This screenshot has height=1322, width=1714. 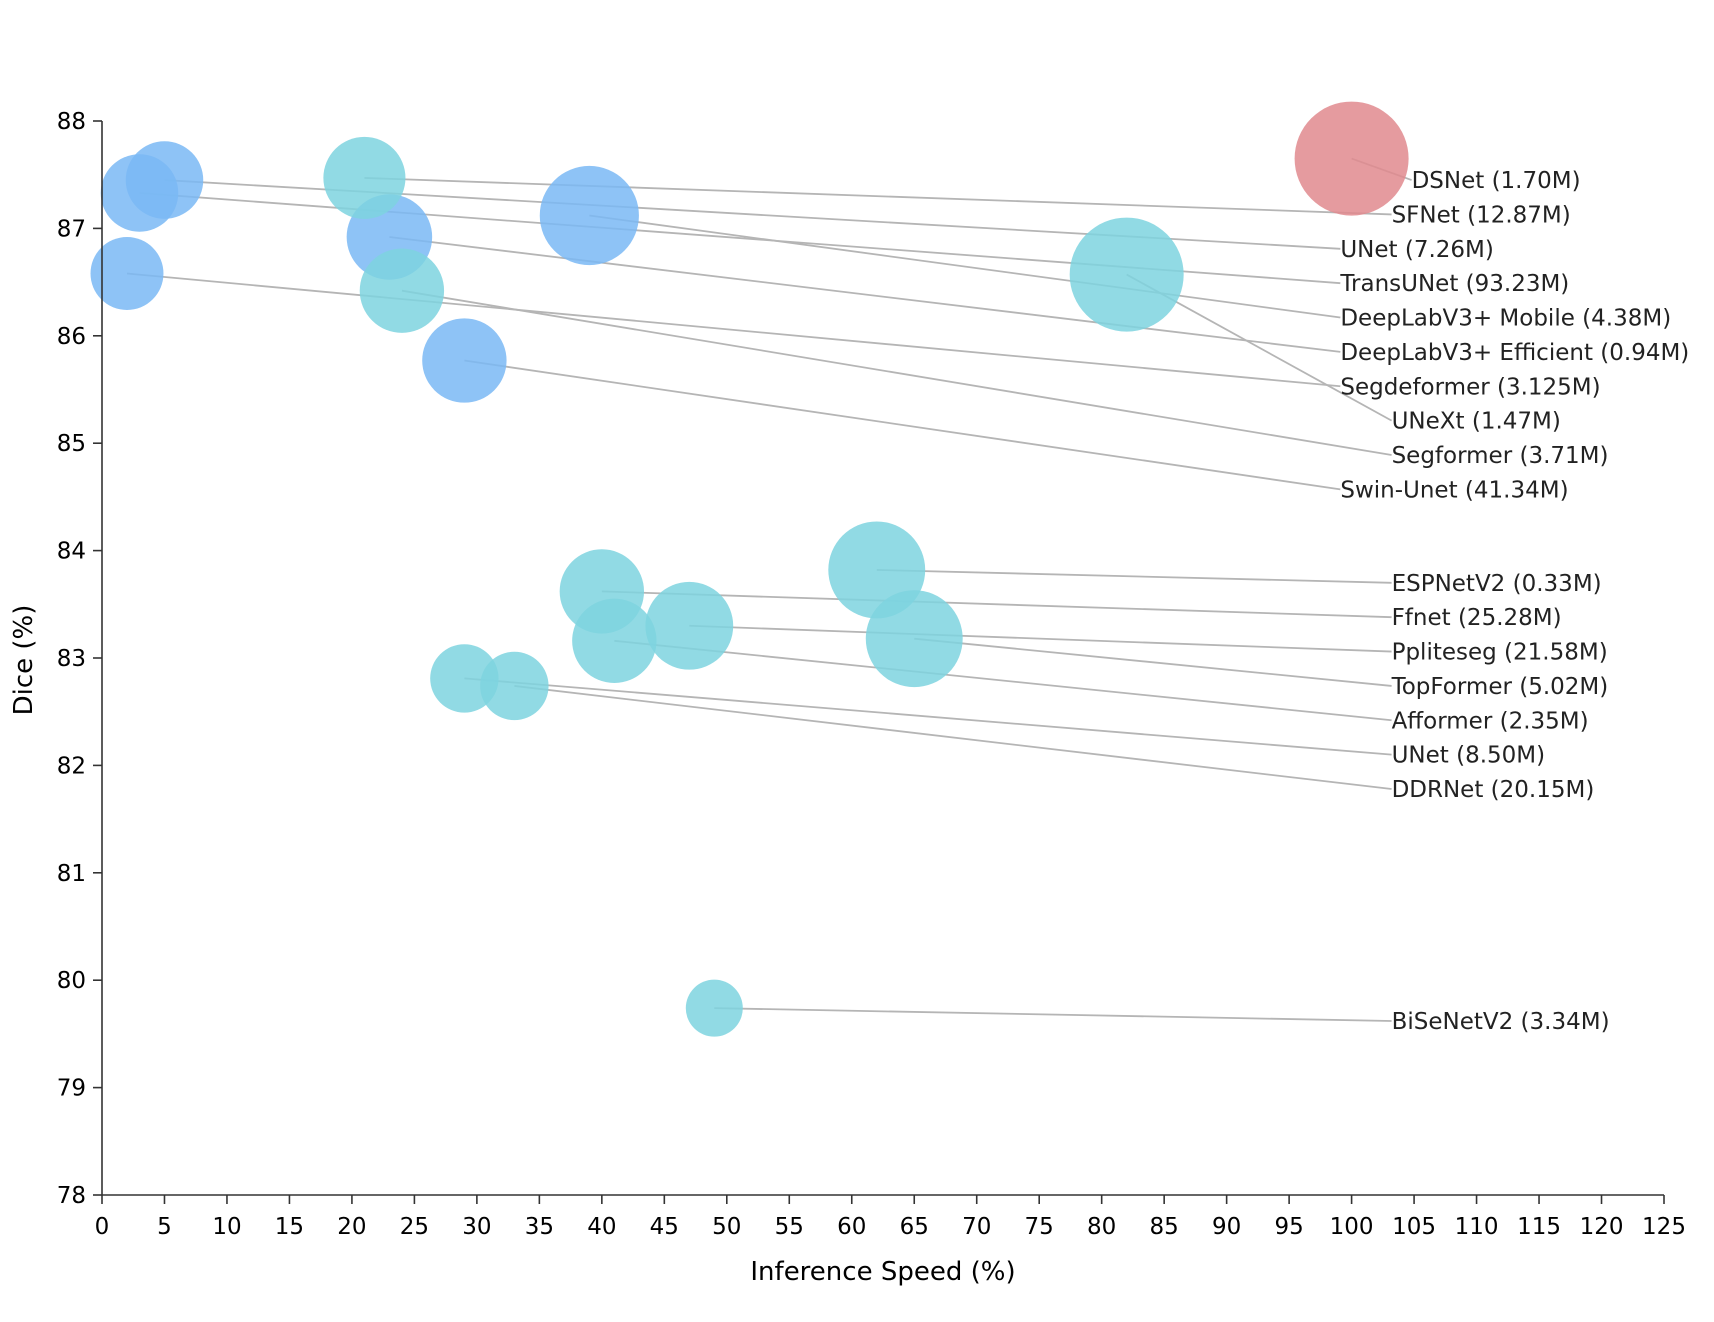 What do you see at coordinates (71, 1089) in the screenshot?
I see `y-tick-label: 79` at bounding box center [71, 1089].